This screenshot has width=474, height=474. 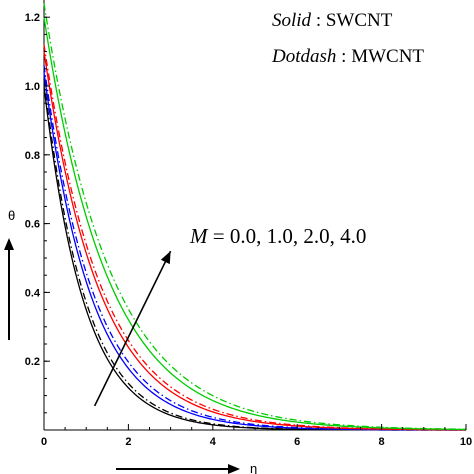 What do you see at coordinates (32, 156) in the screenshot?
I see `y-tick-label: 0.8` at bounding box center [32, 156].